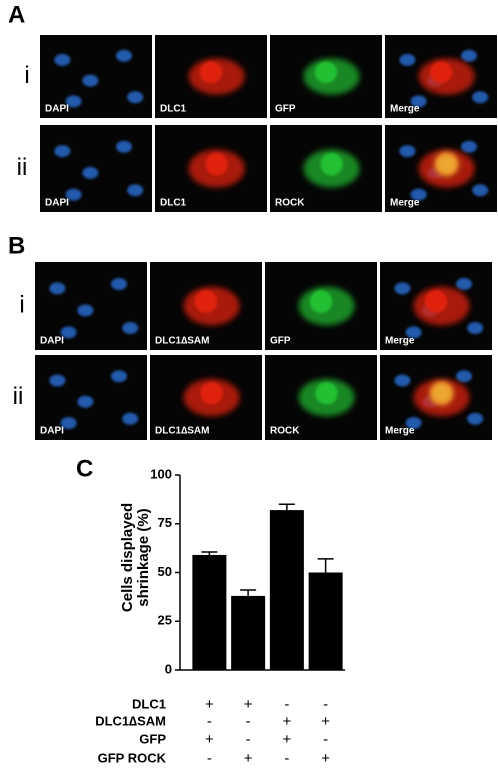  What do you see at coordinates (132, 757) in the screenshot?
I see `condition-label: GFP ROCK` at bounding box center [132, 757].